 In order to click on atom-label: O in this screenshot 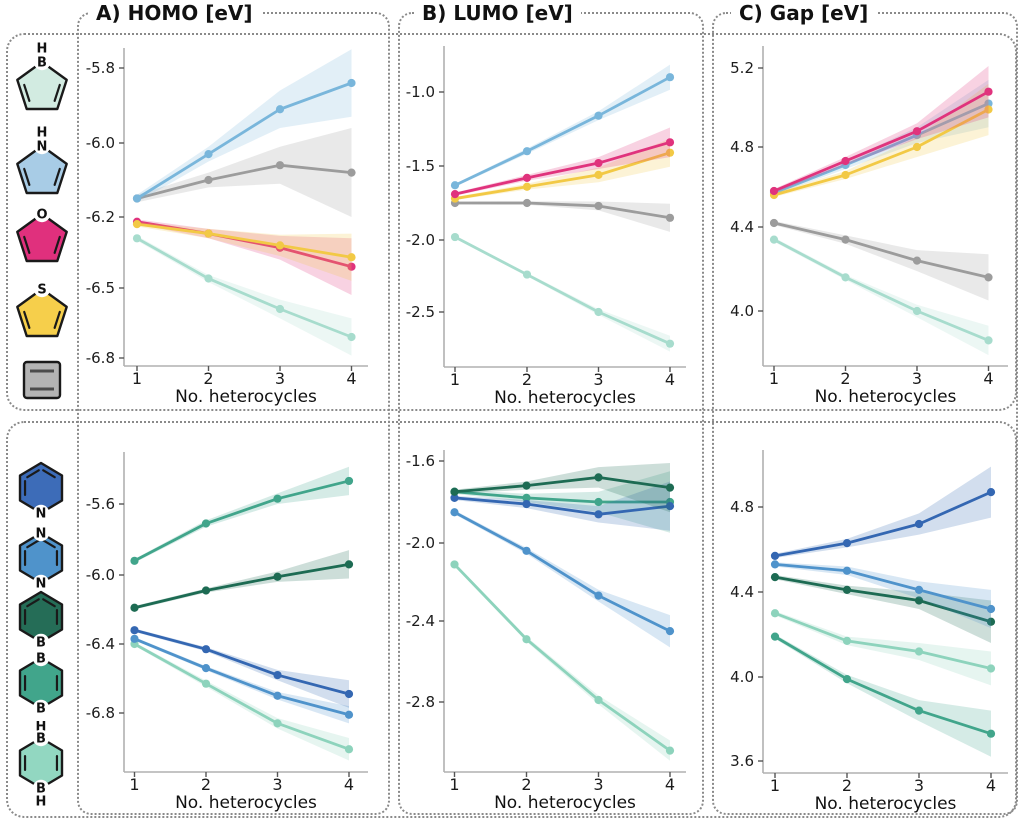, I will do `click(41, 215)`.